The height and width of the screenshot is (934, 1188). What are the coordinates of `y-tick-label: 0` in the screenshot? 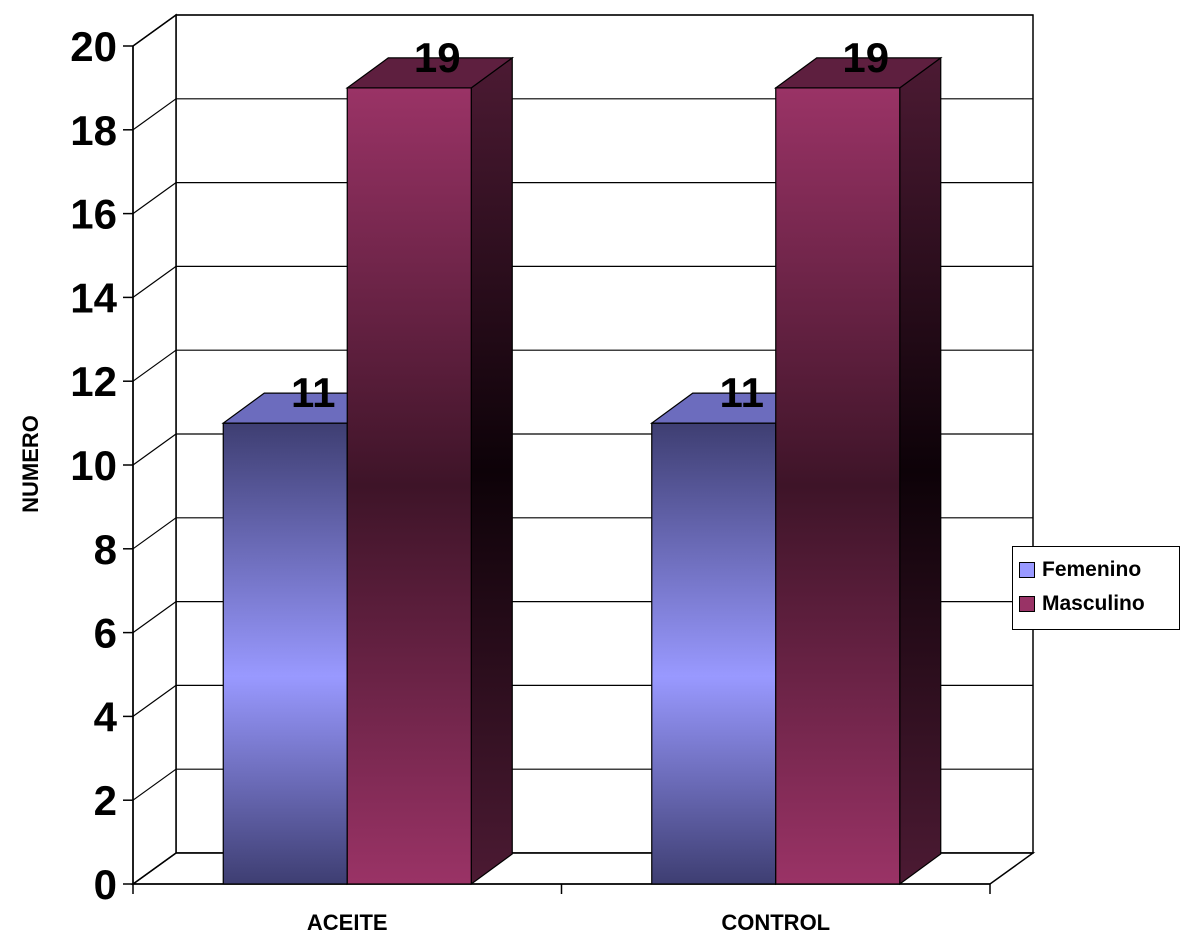 It's located at (105, 884).